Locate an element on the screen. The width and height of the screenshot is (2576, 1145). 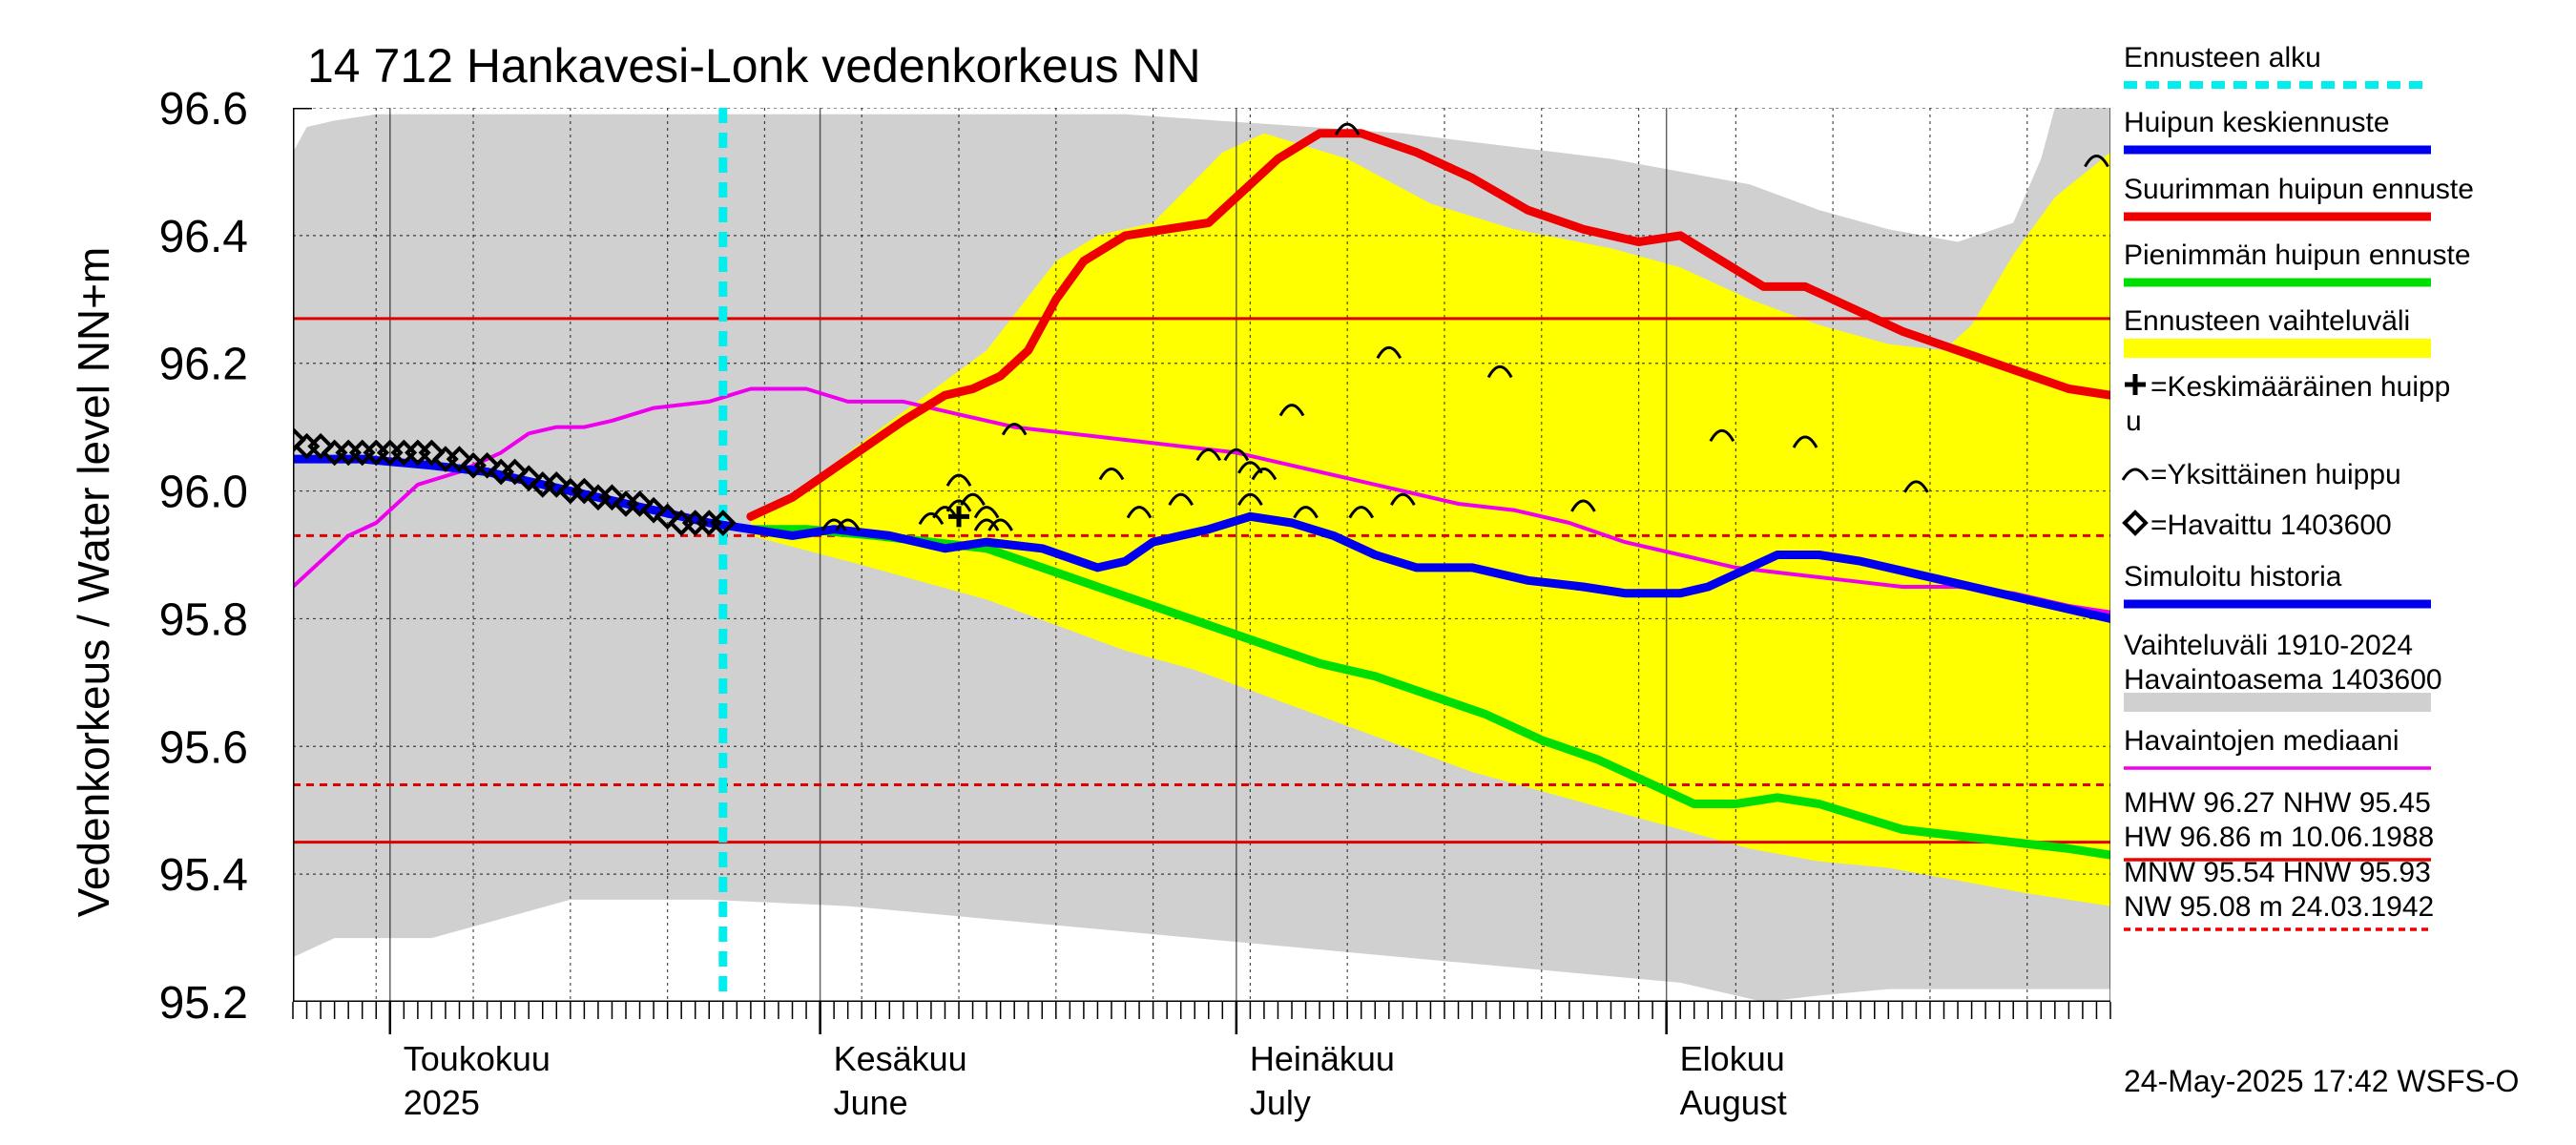
y-tick-label: 95.6 is located at coordinates (203, 747).